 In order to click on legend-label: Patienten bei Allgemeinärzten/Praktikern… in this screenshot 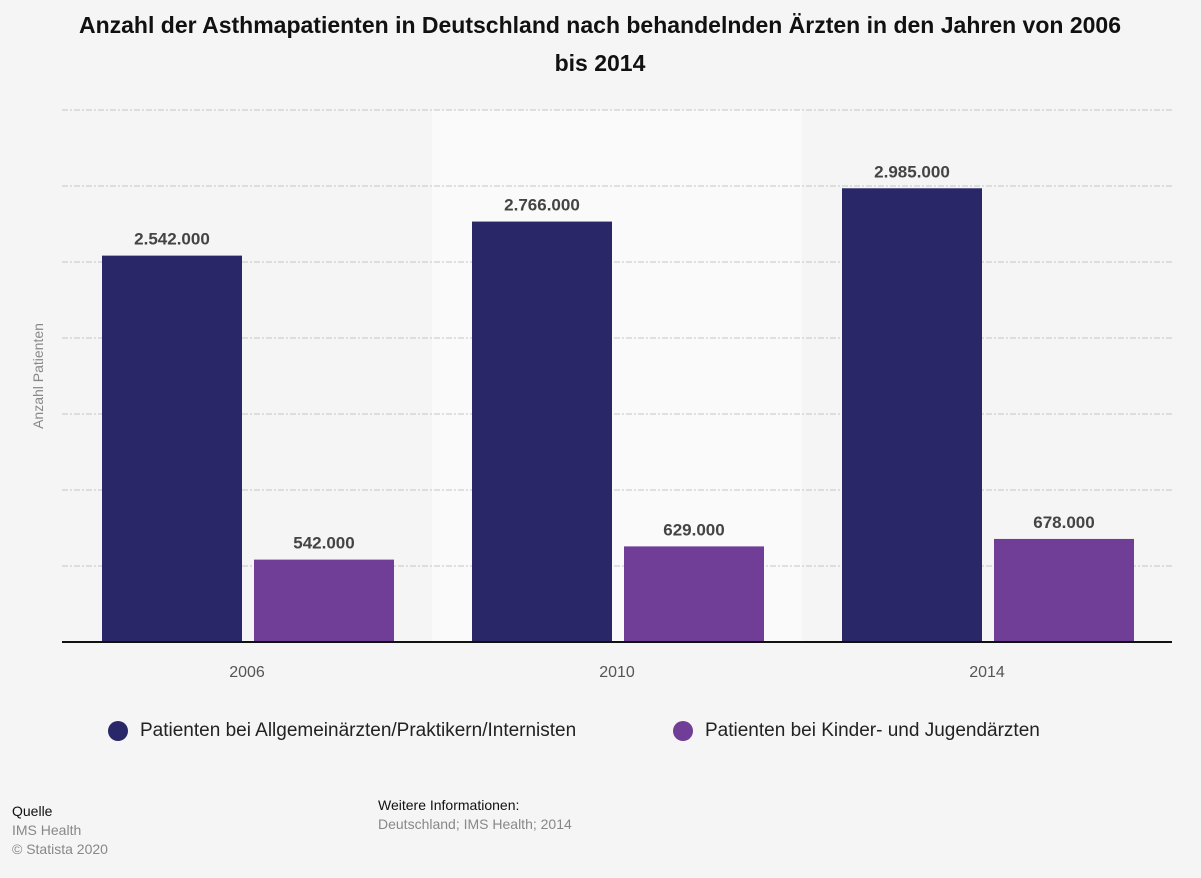, I will do `click(358, 730)`.